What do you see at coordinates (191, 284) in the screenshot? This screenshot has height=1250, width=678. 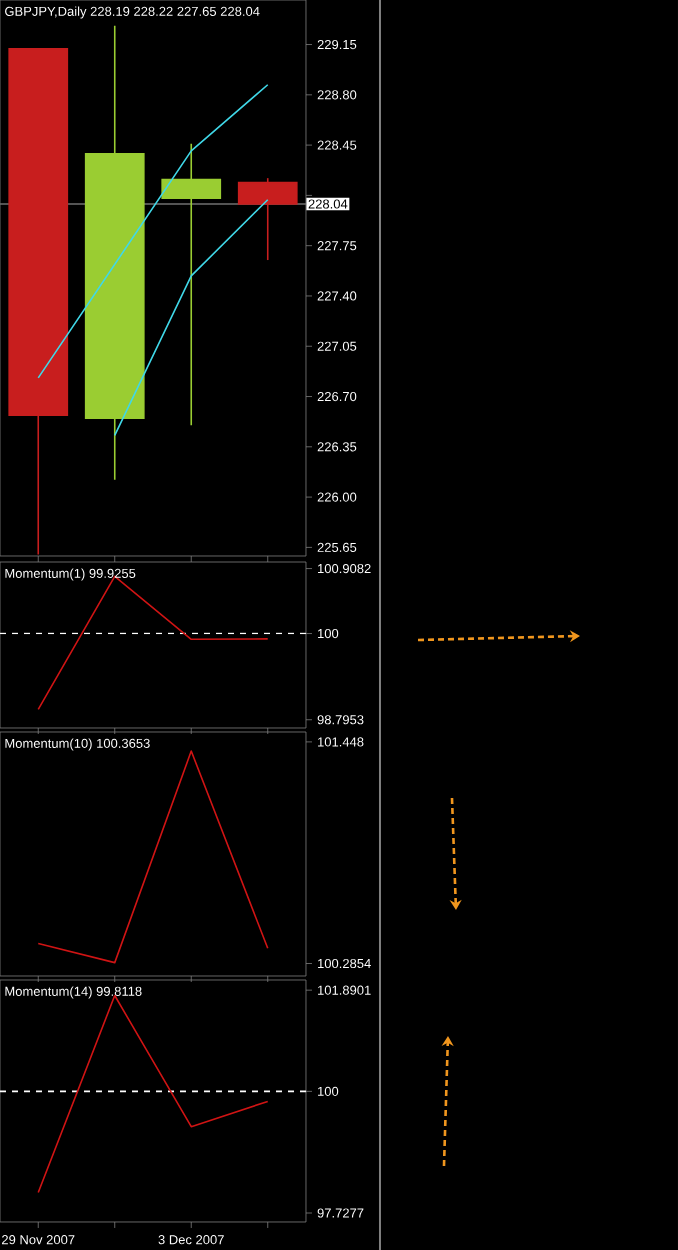 I see `candlestick` at bounding box center [191, 284].